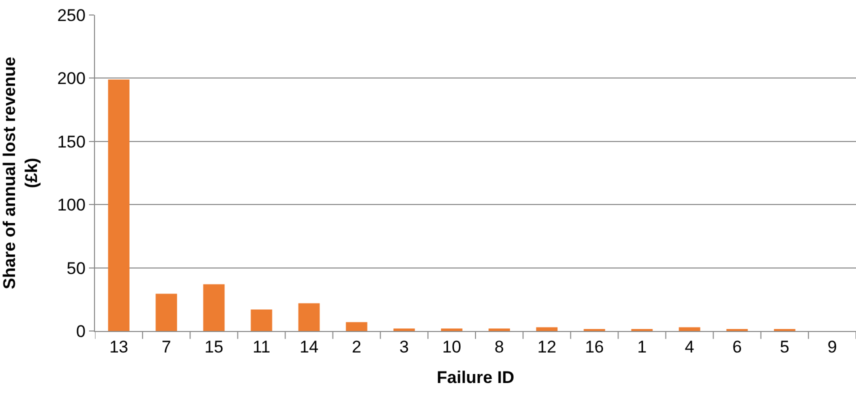  Describe the element at coordinates (832, 346) in the screenshot. I see `x-tick-label: 9` at that location.